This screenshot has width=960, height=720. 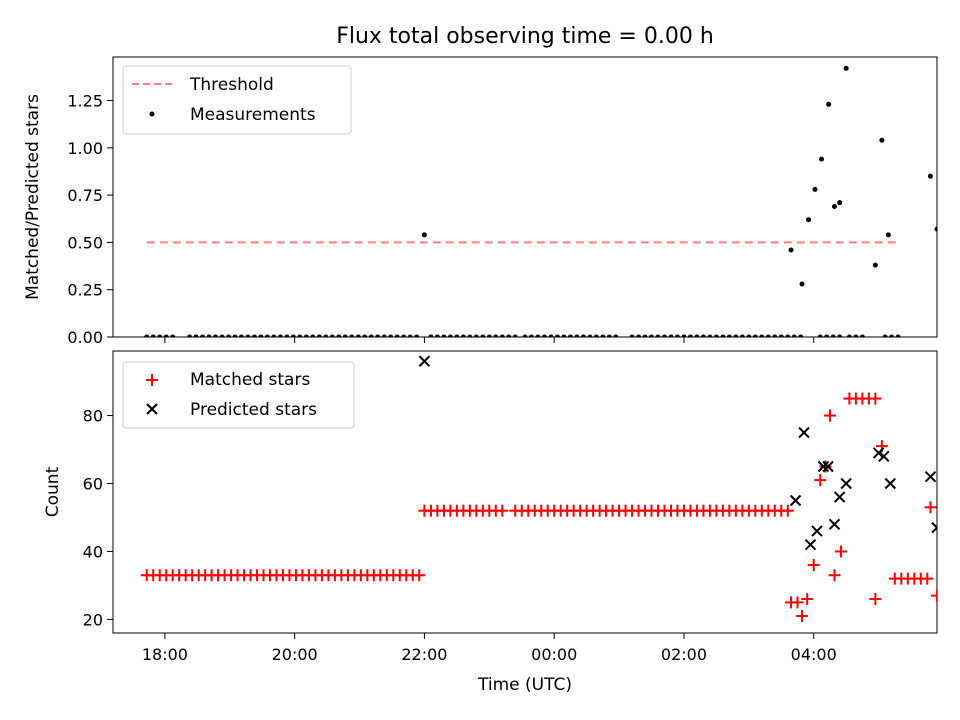 What do you see at coordinates (524, 685) in the screenshot?
I see `x-axis-label: Time (UTC)` at bounding box center [524, 685].